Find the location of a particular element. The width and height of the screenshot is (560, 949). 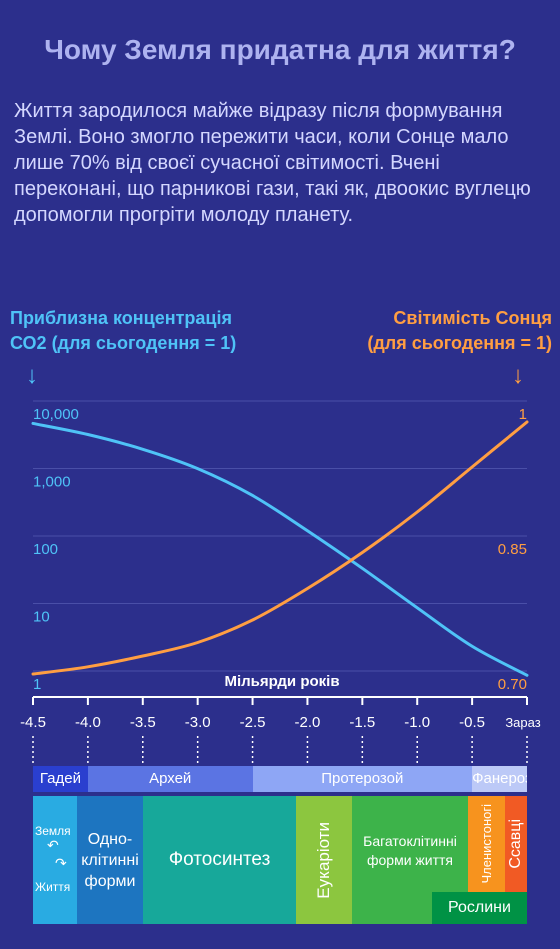

x-tick-label: -2.5 is located at coordinates (253, 722).